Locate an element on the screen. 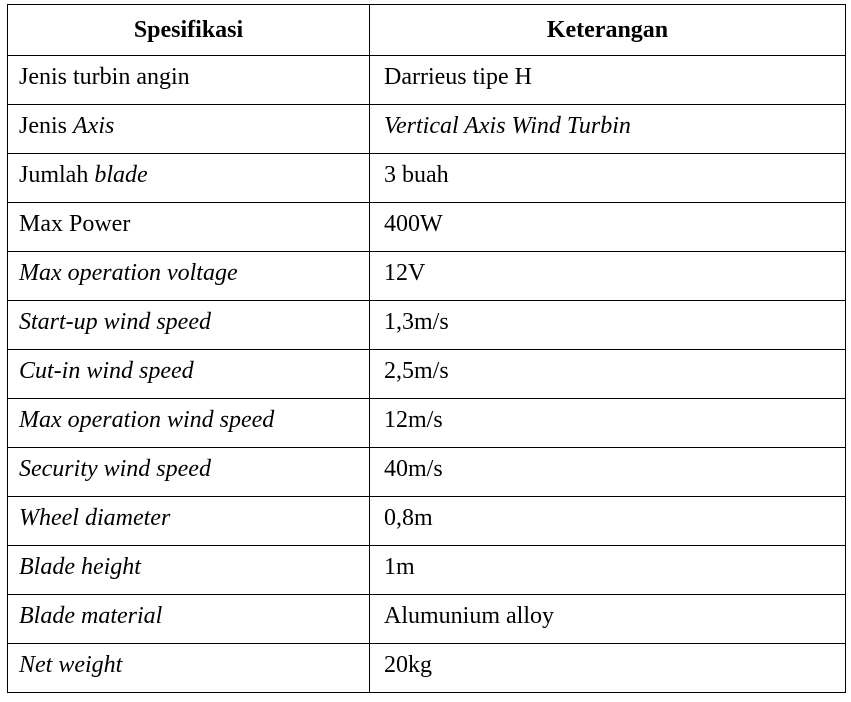 This screenshot has height=702, width=851. table-row: Jenis Axis Vertical Axis Wind Turbin is located at coordinates (426, 129).